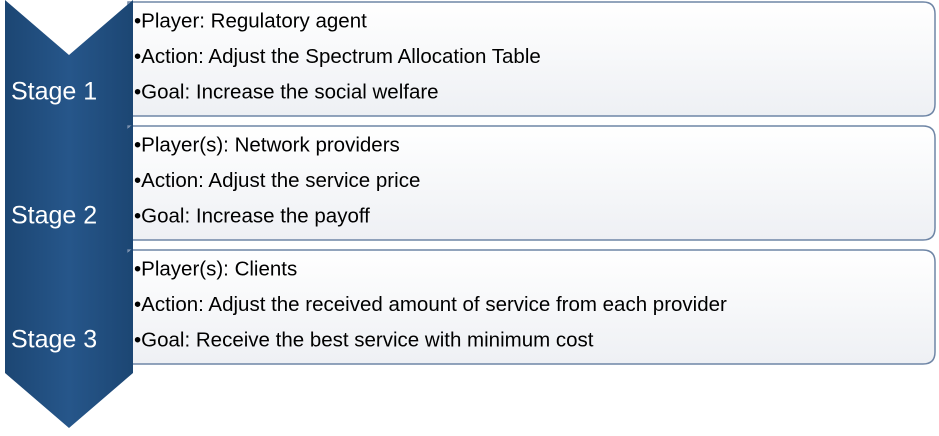 The width and height of the screenshot is (939, 436). What do you see at coordinates (286, 91) in the screenshot?
I see `bullet-text: •Goal: Increase the social welfare` at bounding box center [286, 91].